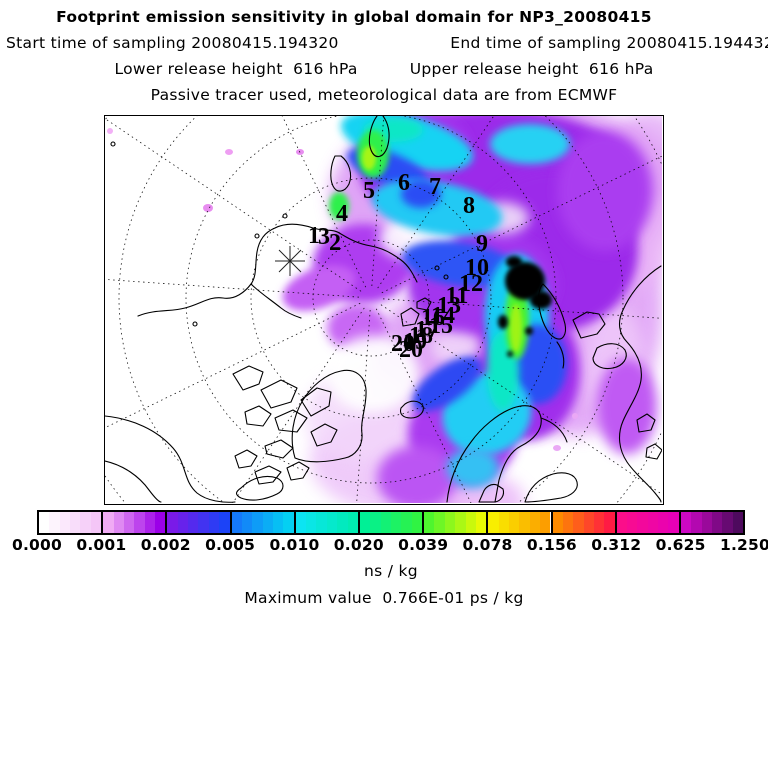 The width and height of the screenshot is (768, 768). I want to click on trajectory-day-label: 1, so click(314, 236).